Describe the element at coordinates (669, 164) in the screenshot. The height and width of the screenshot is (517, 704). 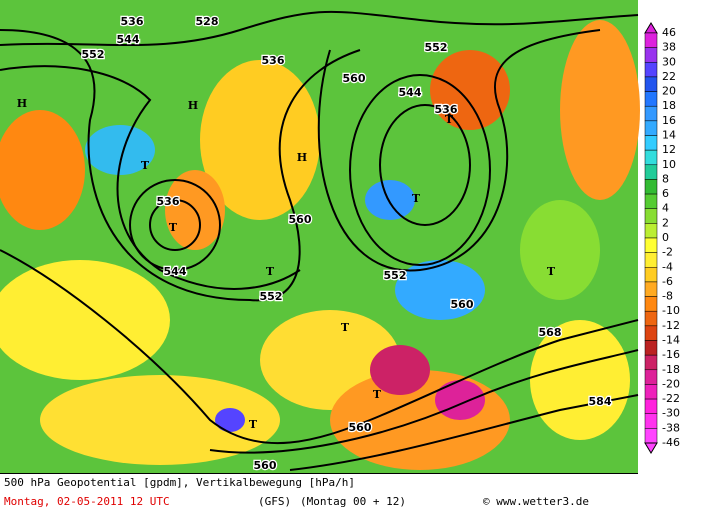
I see `legend-label: 10` at that location.